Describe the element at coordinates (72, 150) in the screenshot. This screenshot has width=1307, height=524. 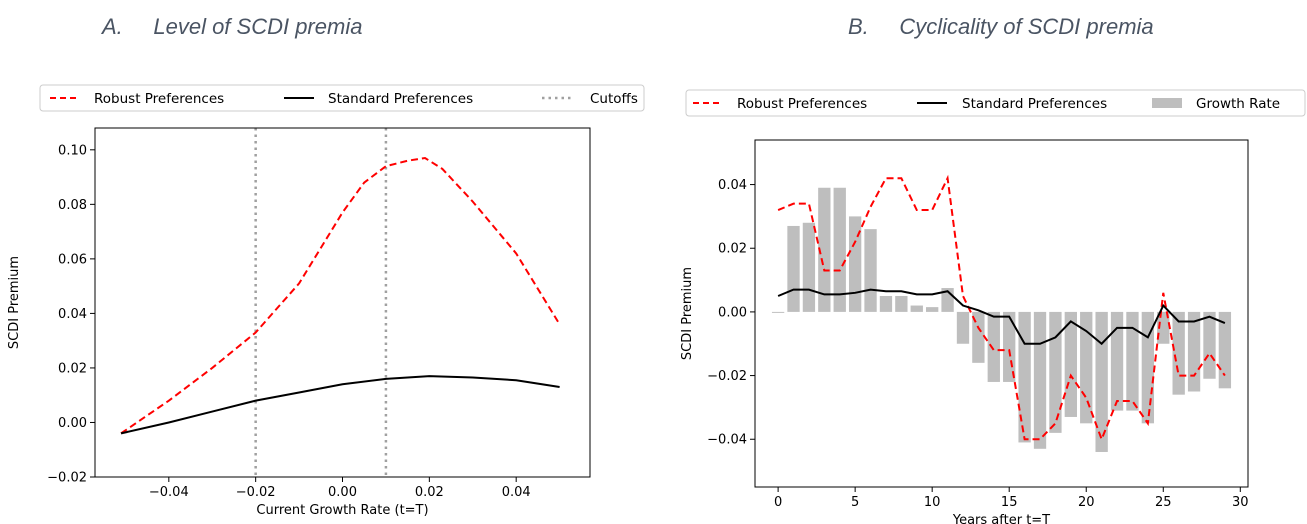
I see `chart-a-y-tick-label: 0.10` at that location.